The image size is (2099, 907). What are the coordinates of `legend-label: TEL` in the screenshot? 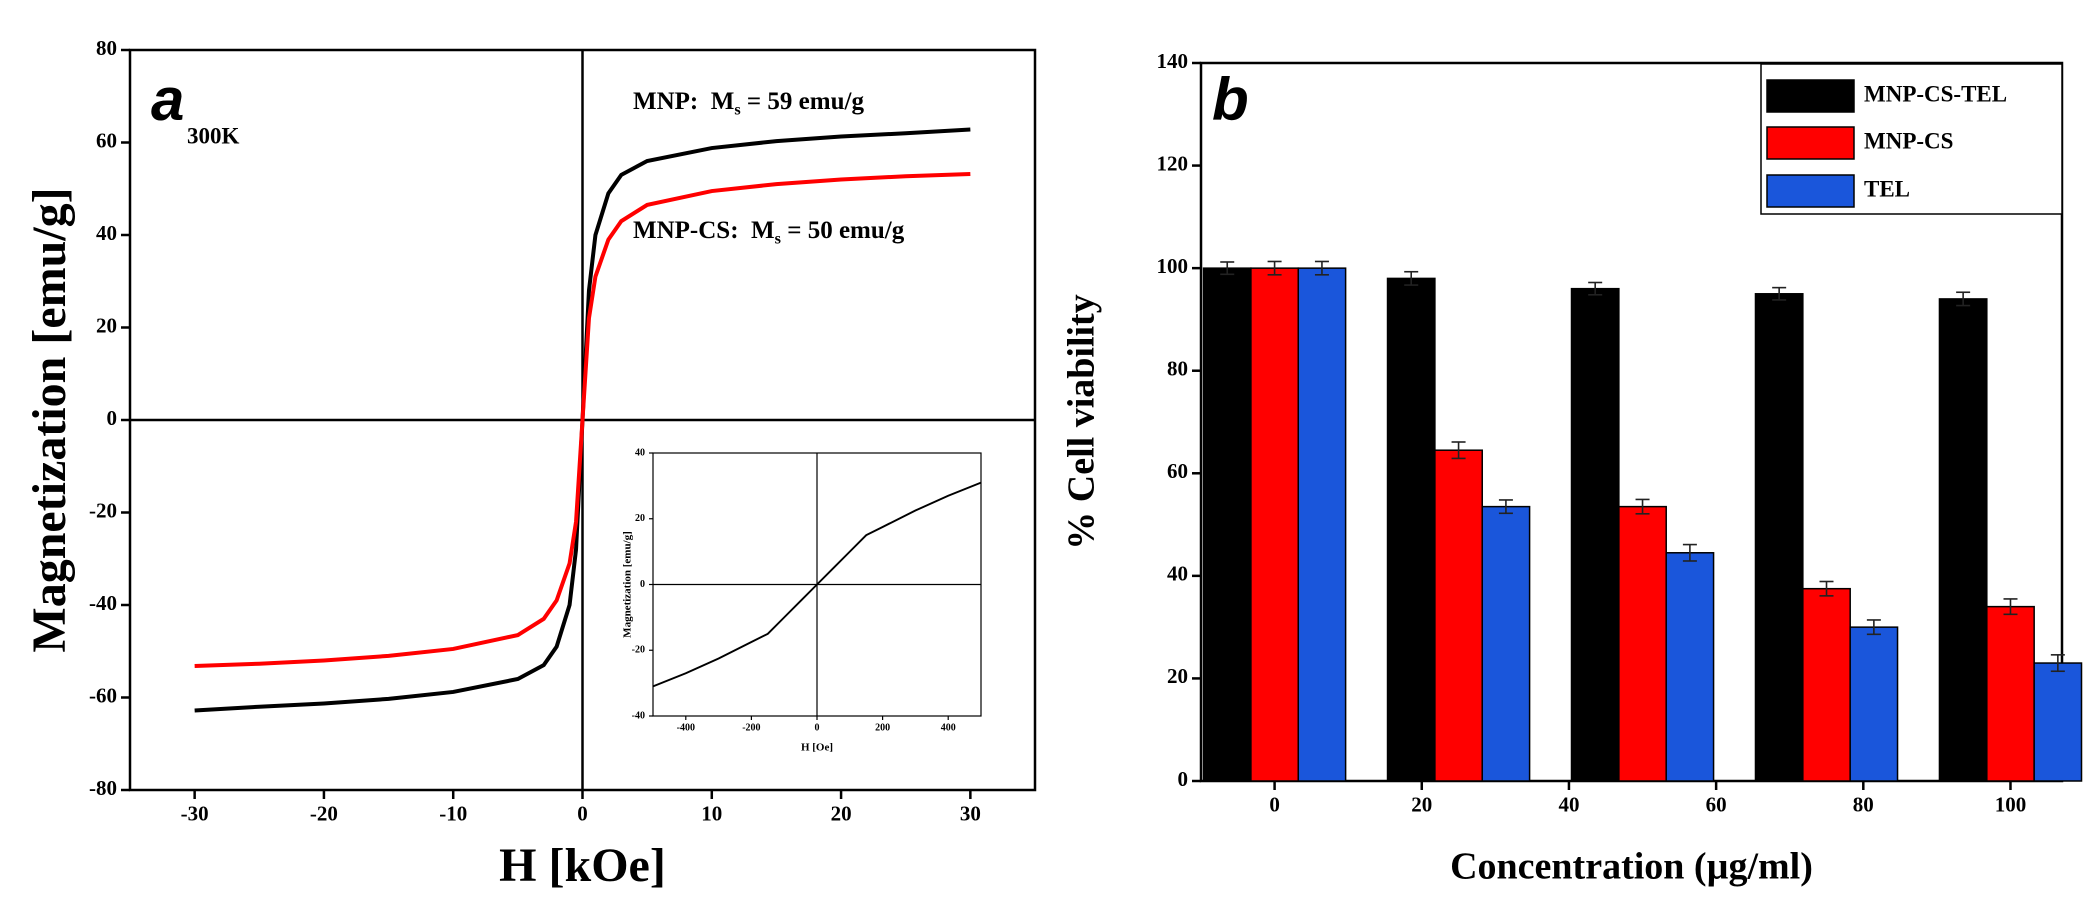 It's located at (1887, 188).